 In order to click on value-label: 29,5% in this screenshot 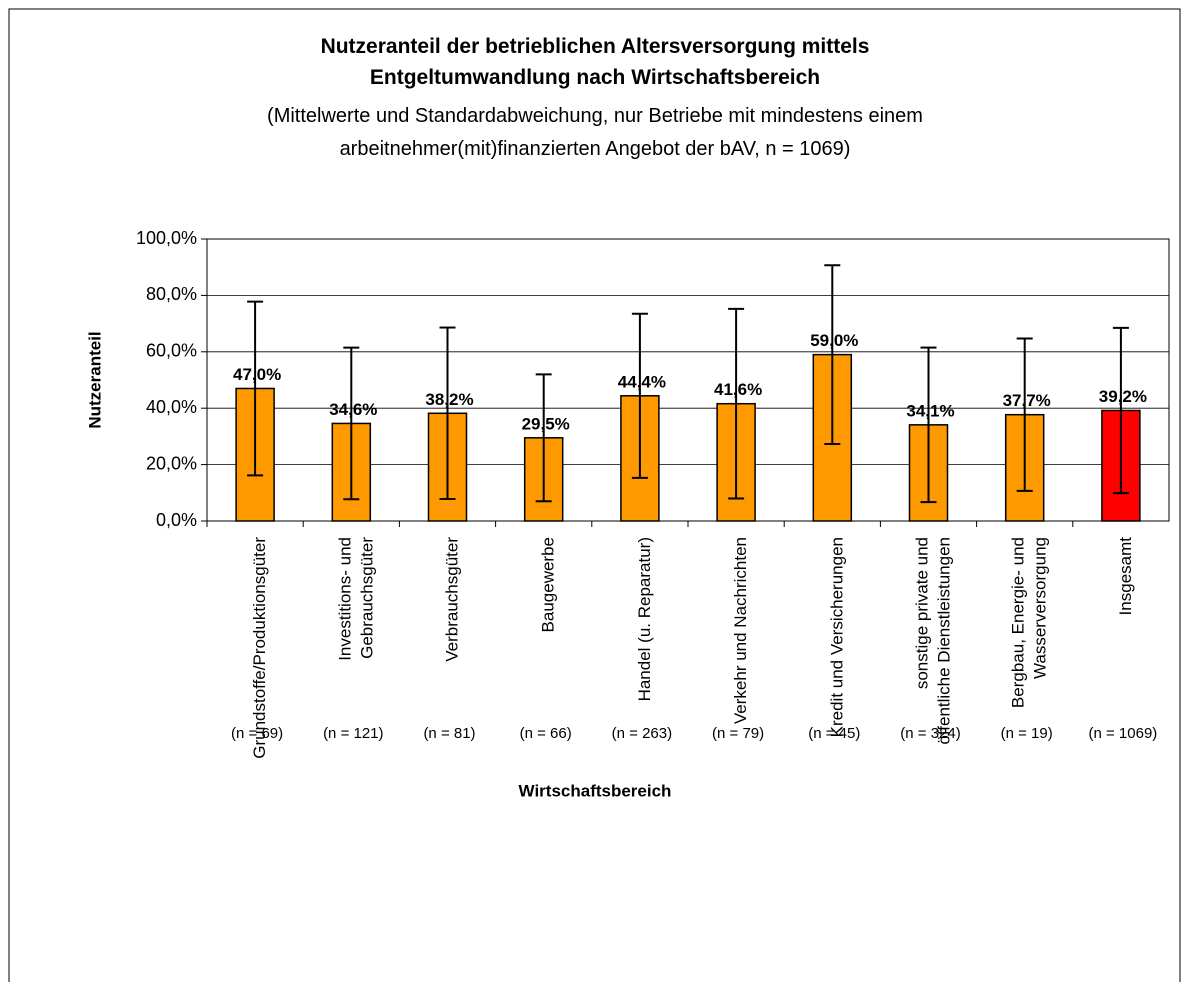, I will do `click(546, 423)`.